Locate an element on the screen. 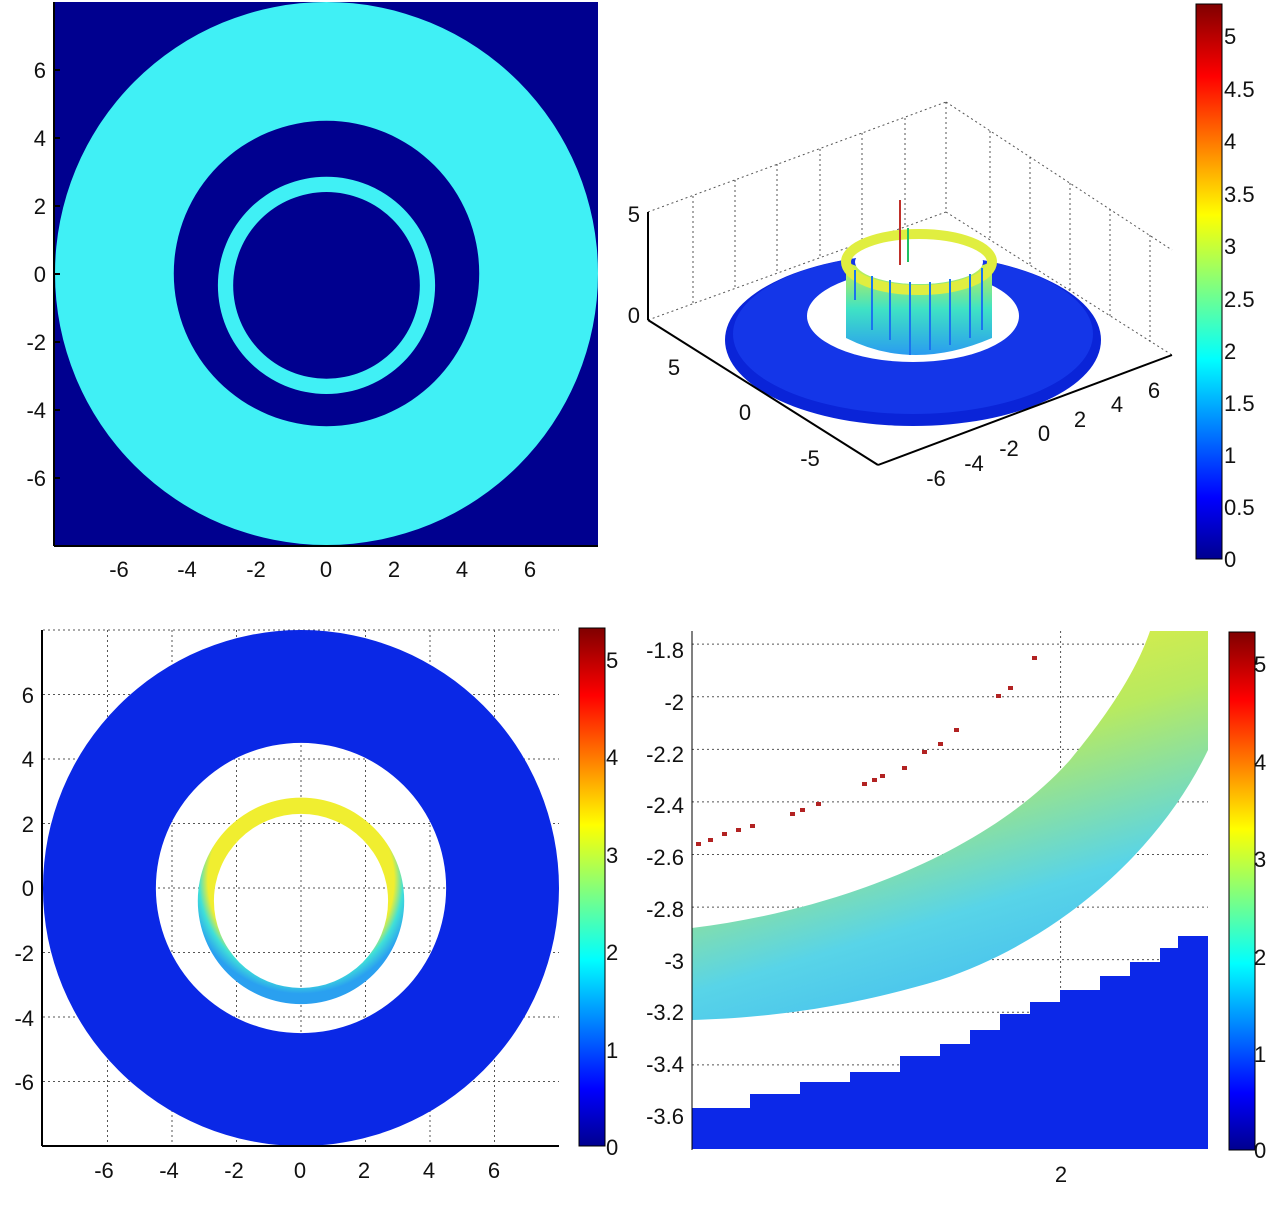 The width and height of the screenshot is (1280, 1216). colorbar-tick: 4.5 is located at coordinates (1239, 89).